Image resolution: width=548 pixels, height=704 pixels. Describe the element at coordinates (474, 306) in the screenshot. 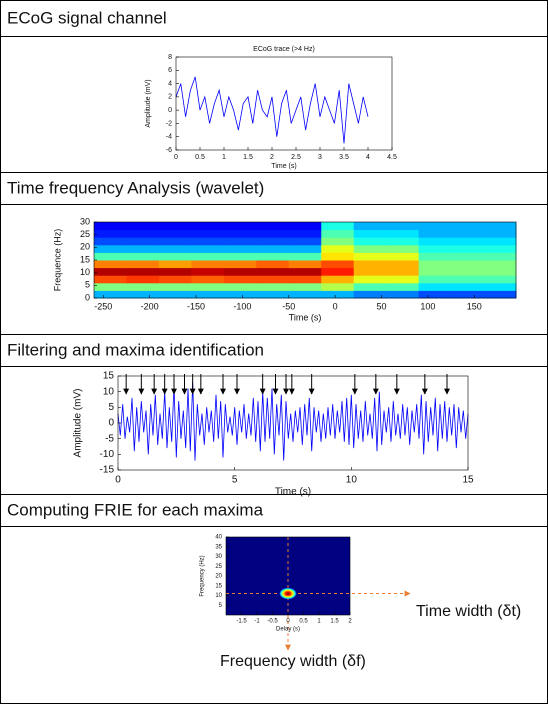

I see `x-tick-label: 150` at that location.